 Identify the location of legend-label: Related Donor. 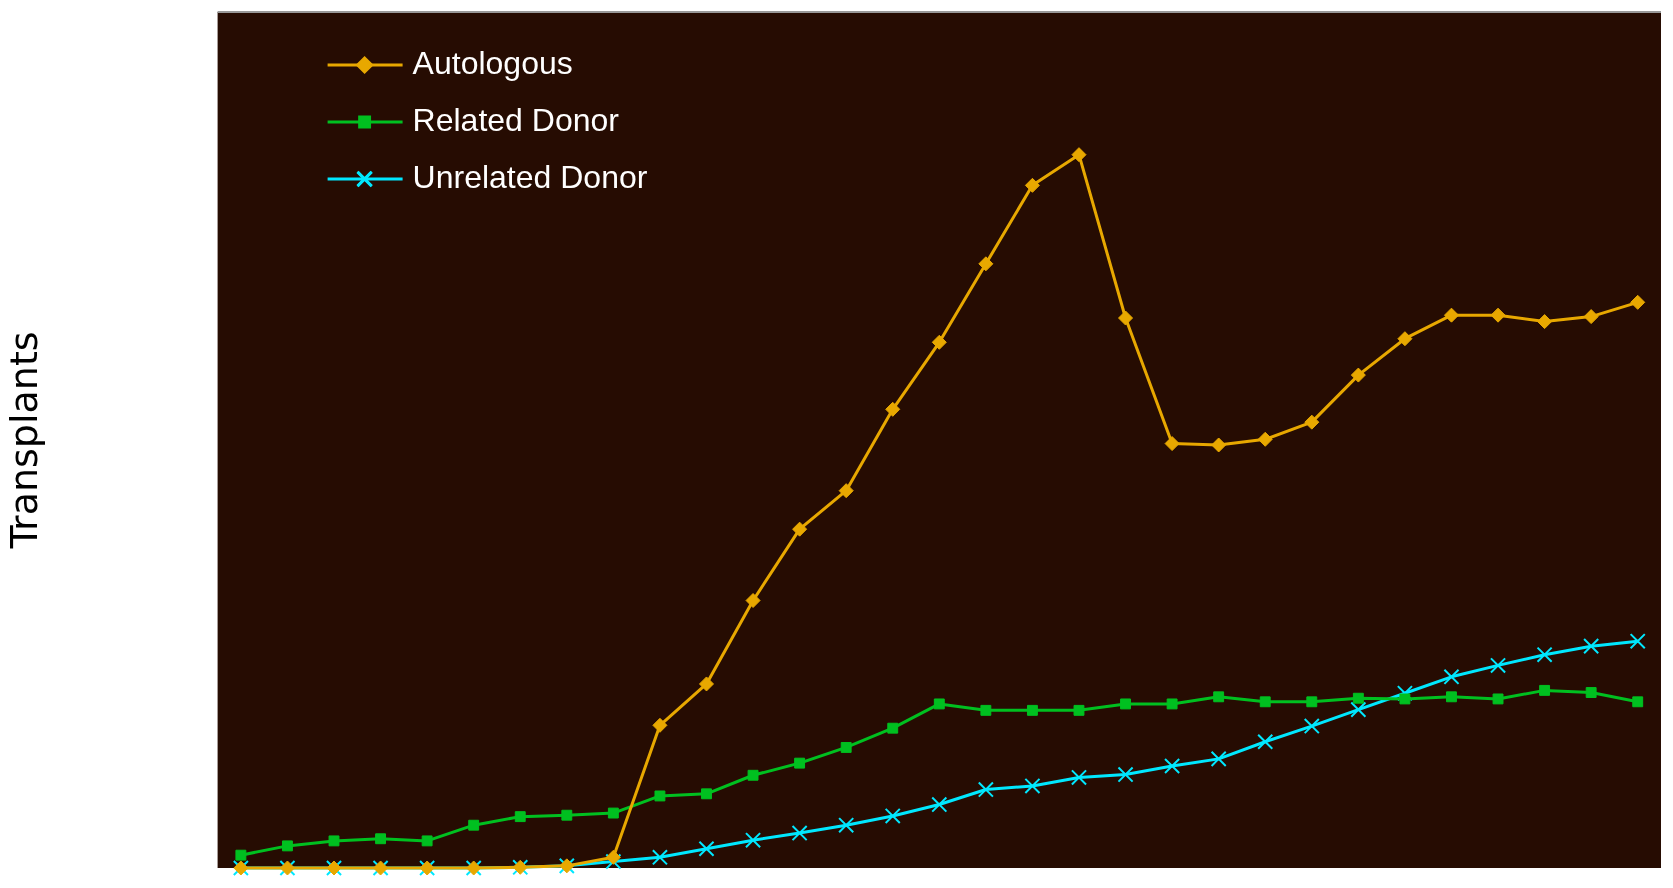
(516, 119).